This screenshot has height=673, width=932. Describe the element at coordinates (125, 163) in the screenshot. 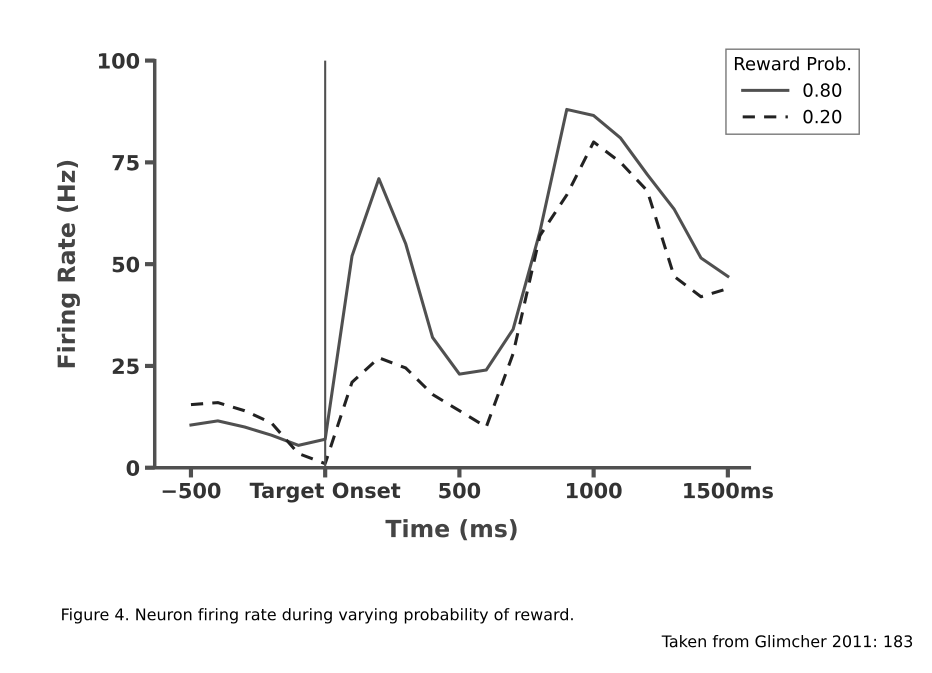

I see `y-tick-label: 75` at that location.